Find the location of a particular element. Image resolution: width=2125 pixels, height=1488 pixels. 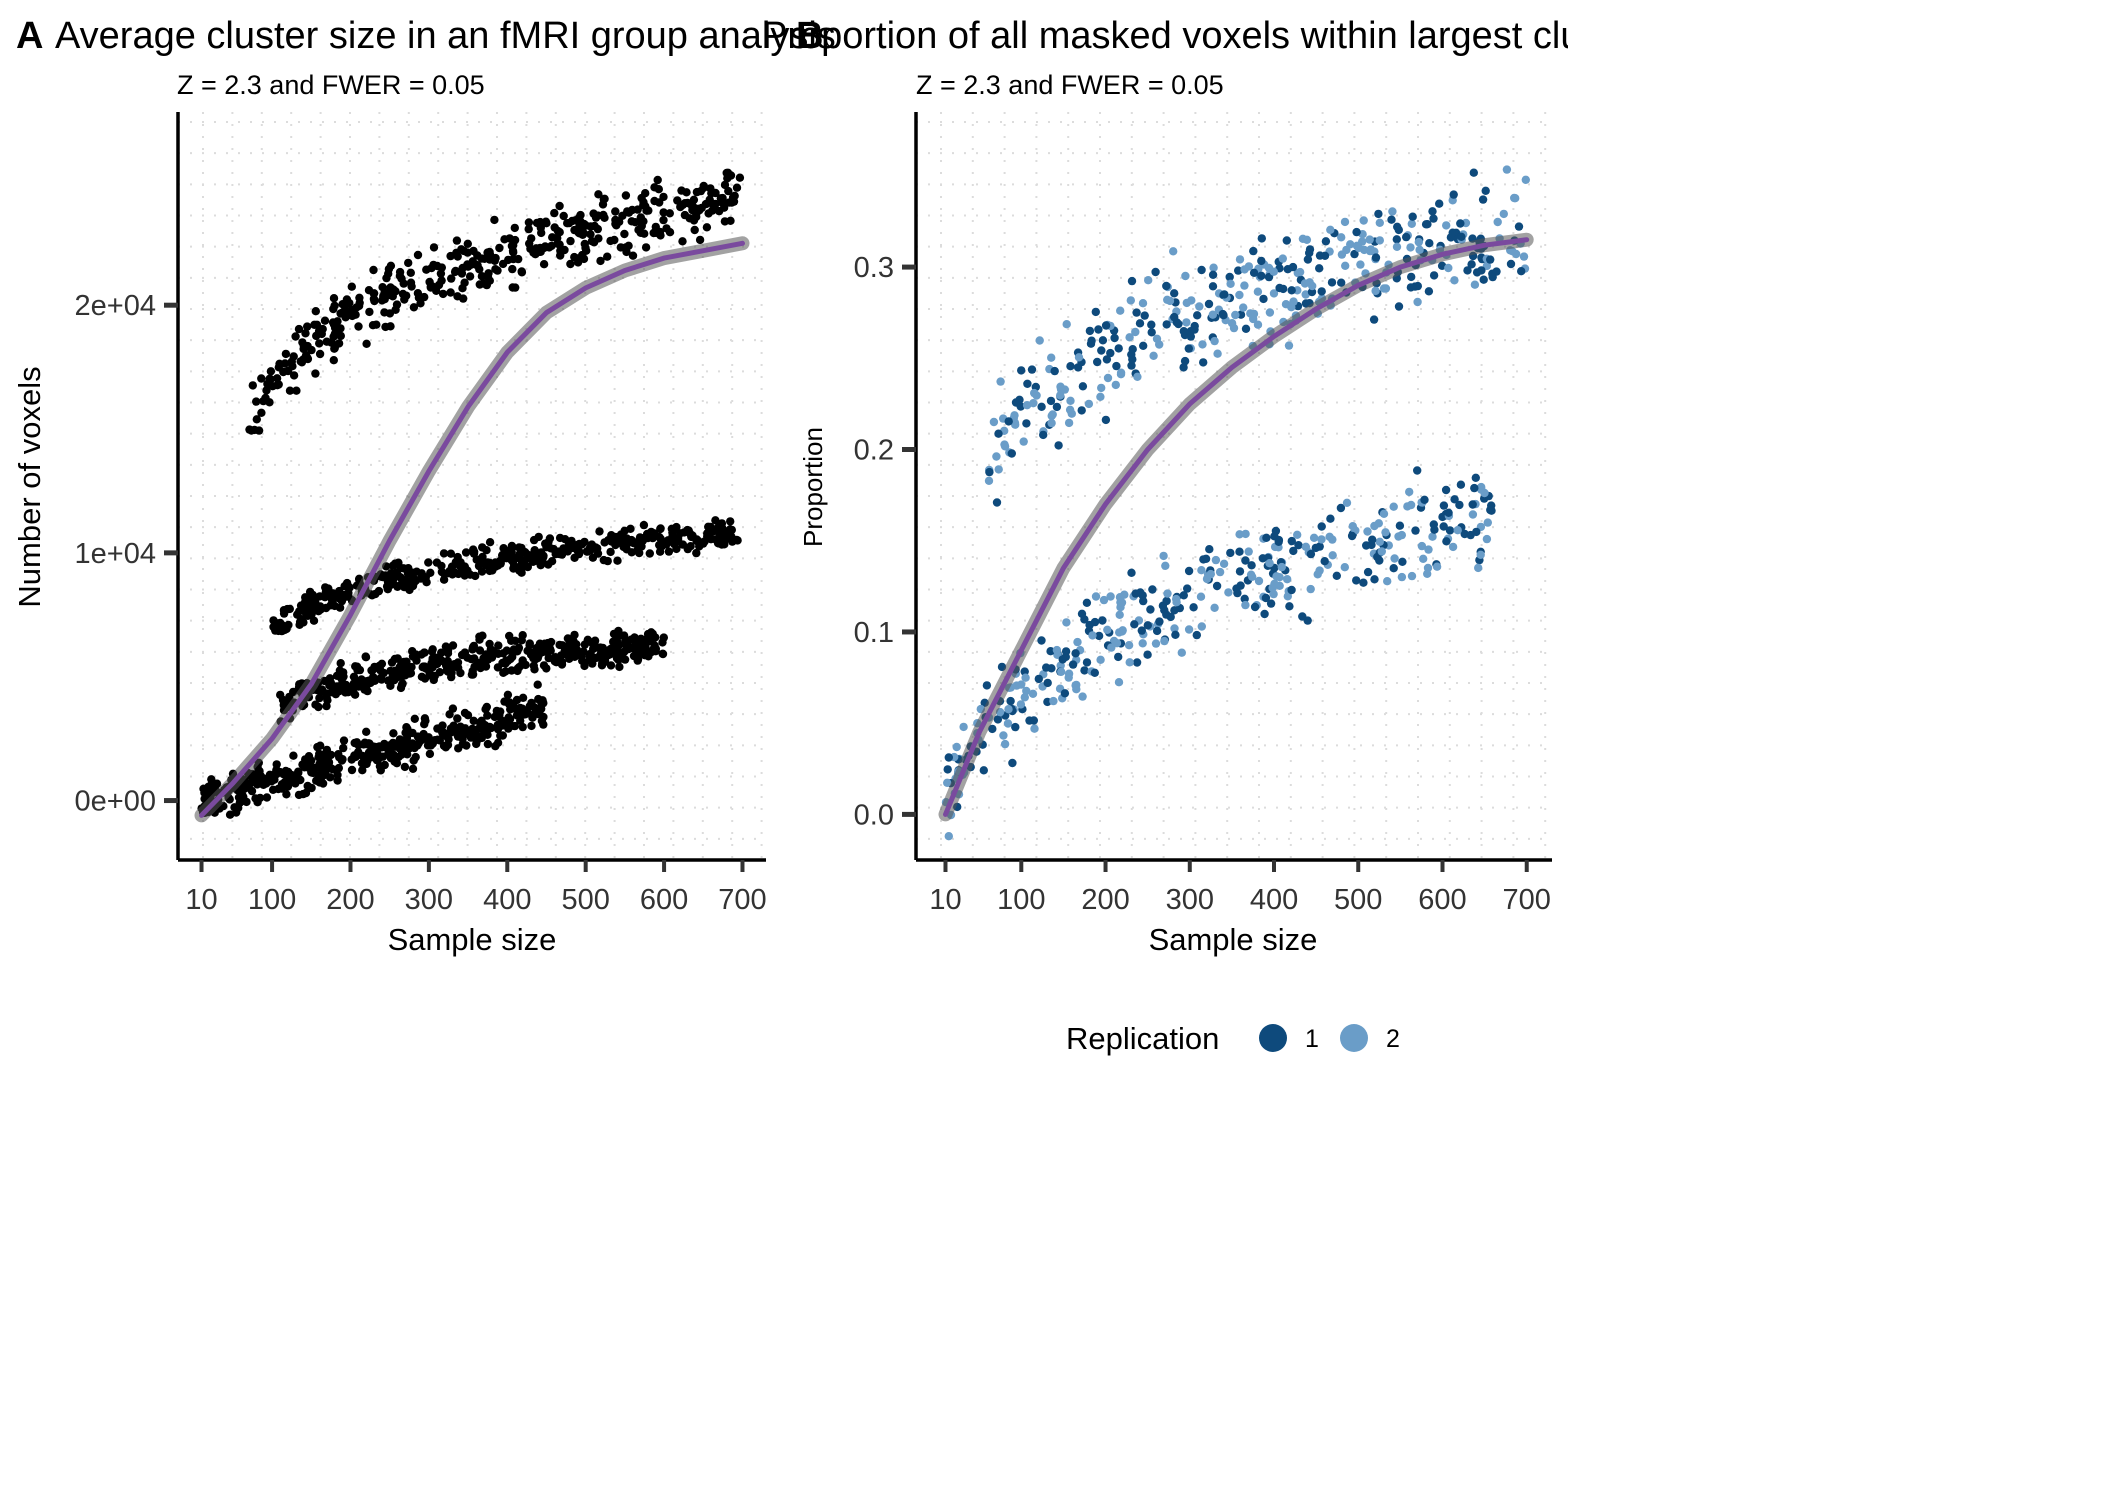

panel-b-y-ticks: 0.00.10.20.3 is located at coordinates (885, 541).